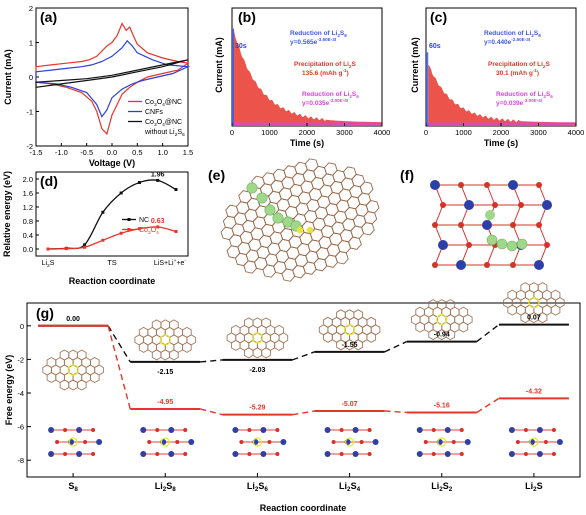 Image resolution: width=586 pixels, height=515 pixels. Describe the element at coordinates (143, 230) in the screenshot. I see `panel-d-legend-label-part: Co` at that location.